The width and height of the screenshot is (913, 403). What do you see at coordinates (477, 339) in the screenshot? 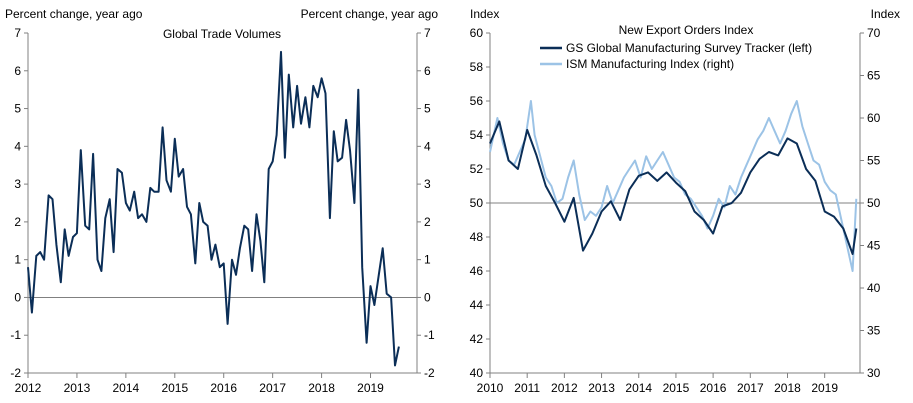
I see `right-chart-ytick-label-left: 42` at bounding box center [477, 339].